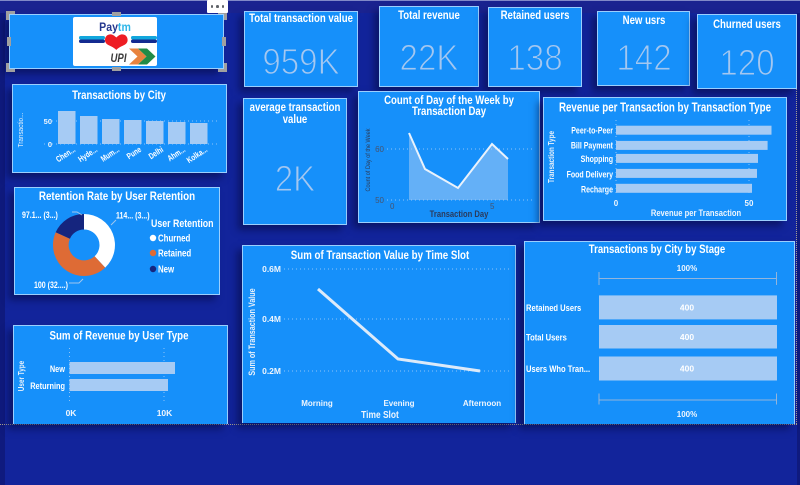  I want to click on svg-text: 0.6M, so click(271, 269).